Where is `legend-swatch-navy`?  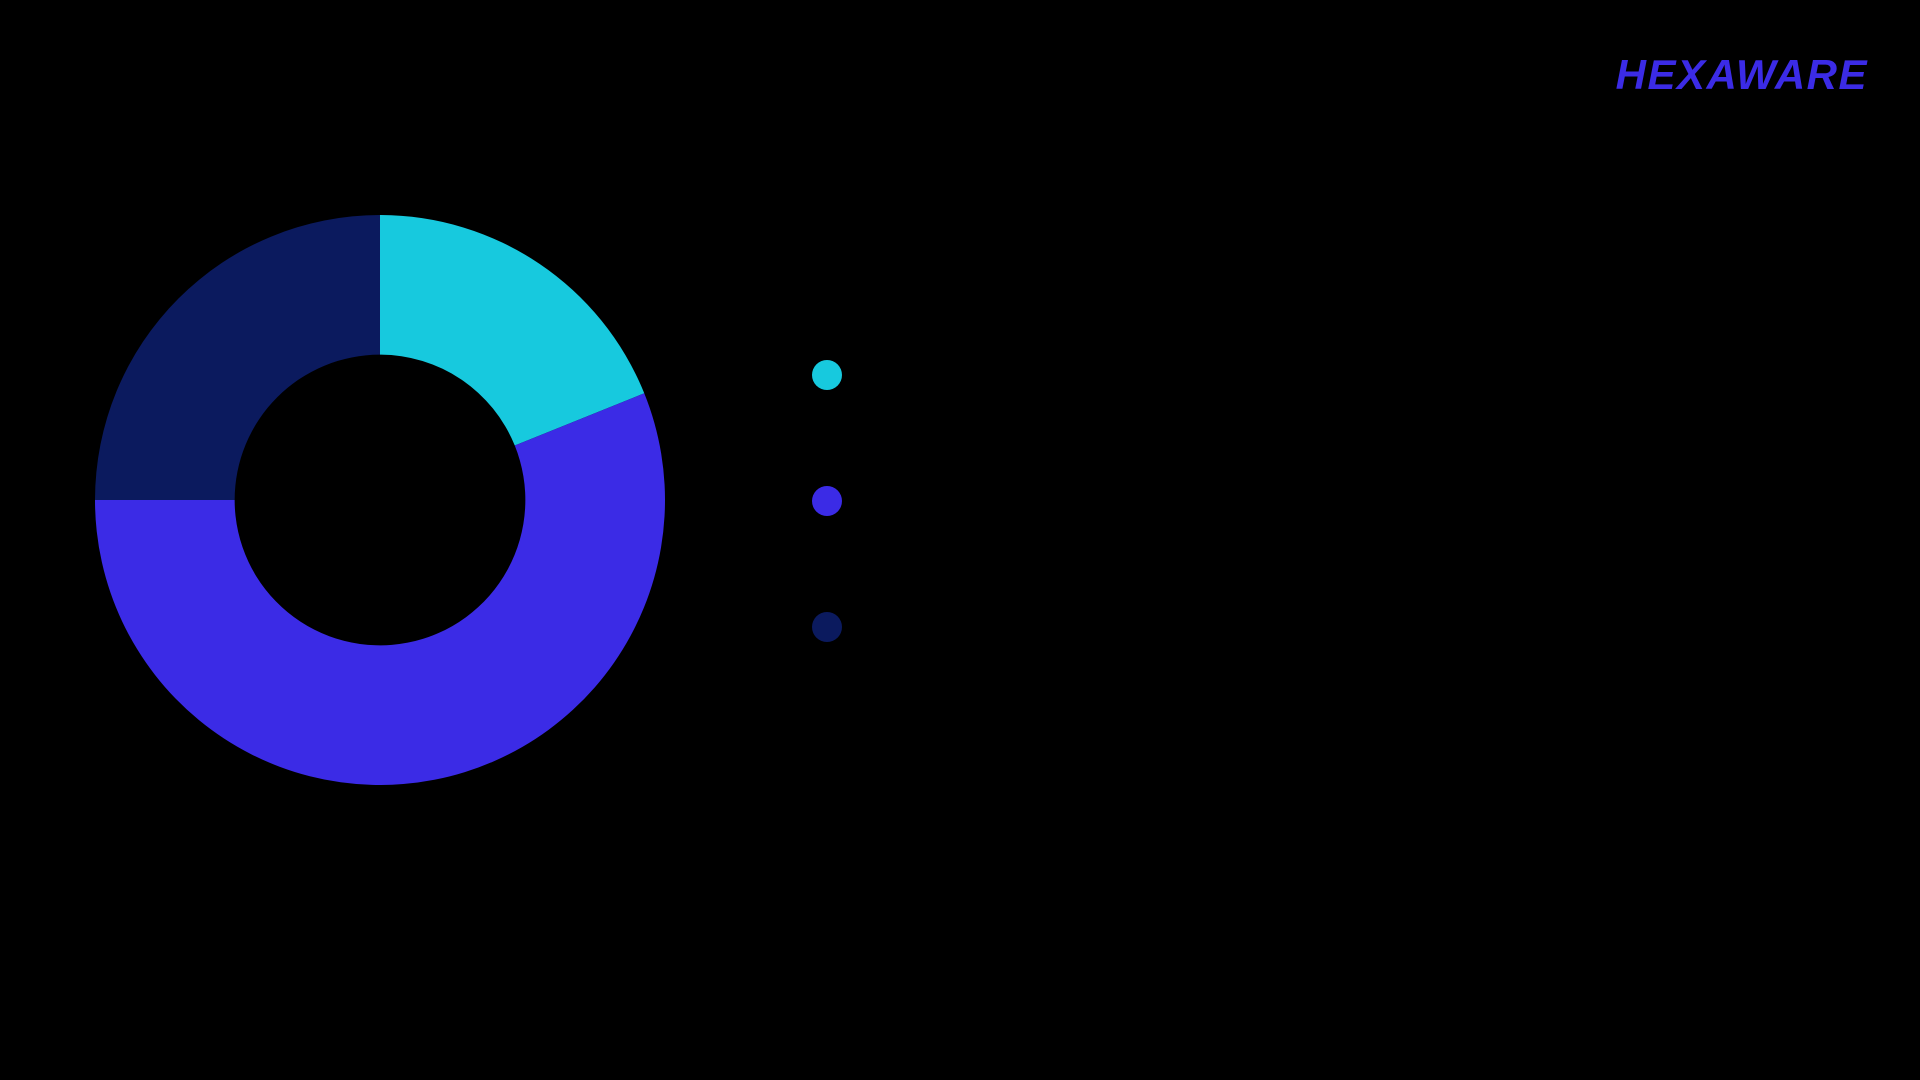
legend-swatch-navy is located at coordinates (827, 627).